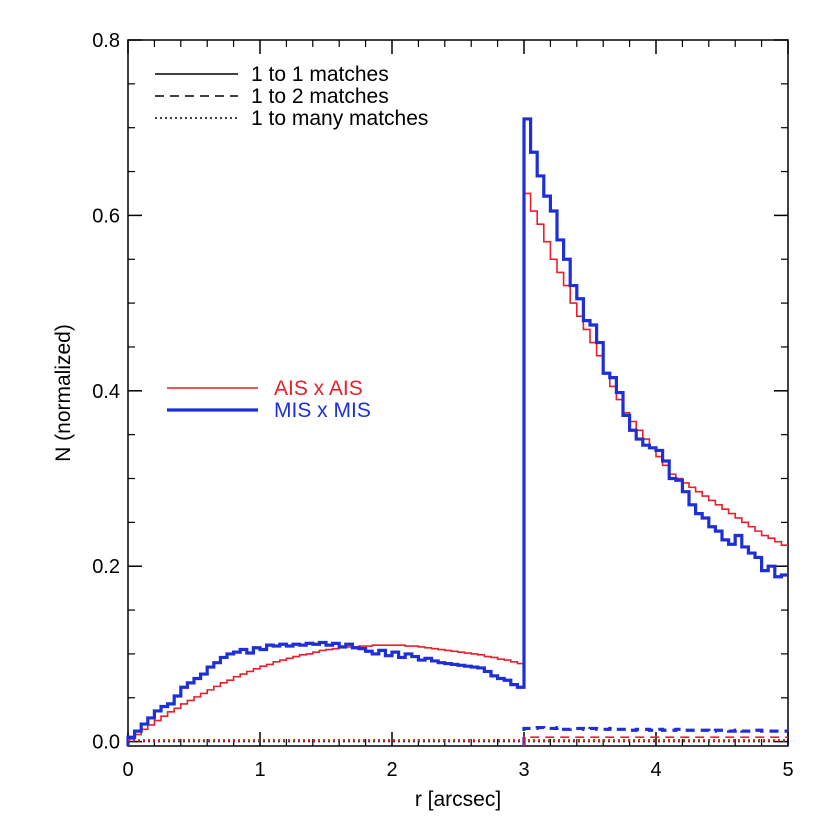 Image resolution: width=830 pixels, height=830 pixels. Describe the element at coordinates (320, 96) in the screenshot. I see `legend-linestyle-label: 1 to 2 matches` at that location.